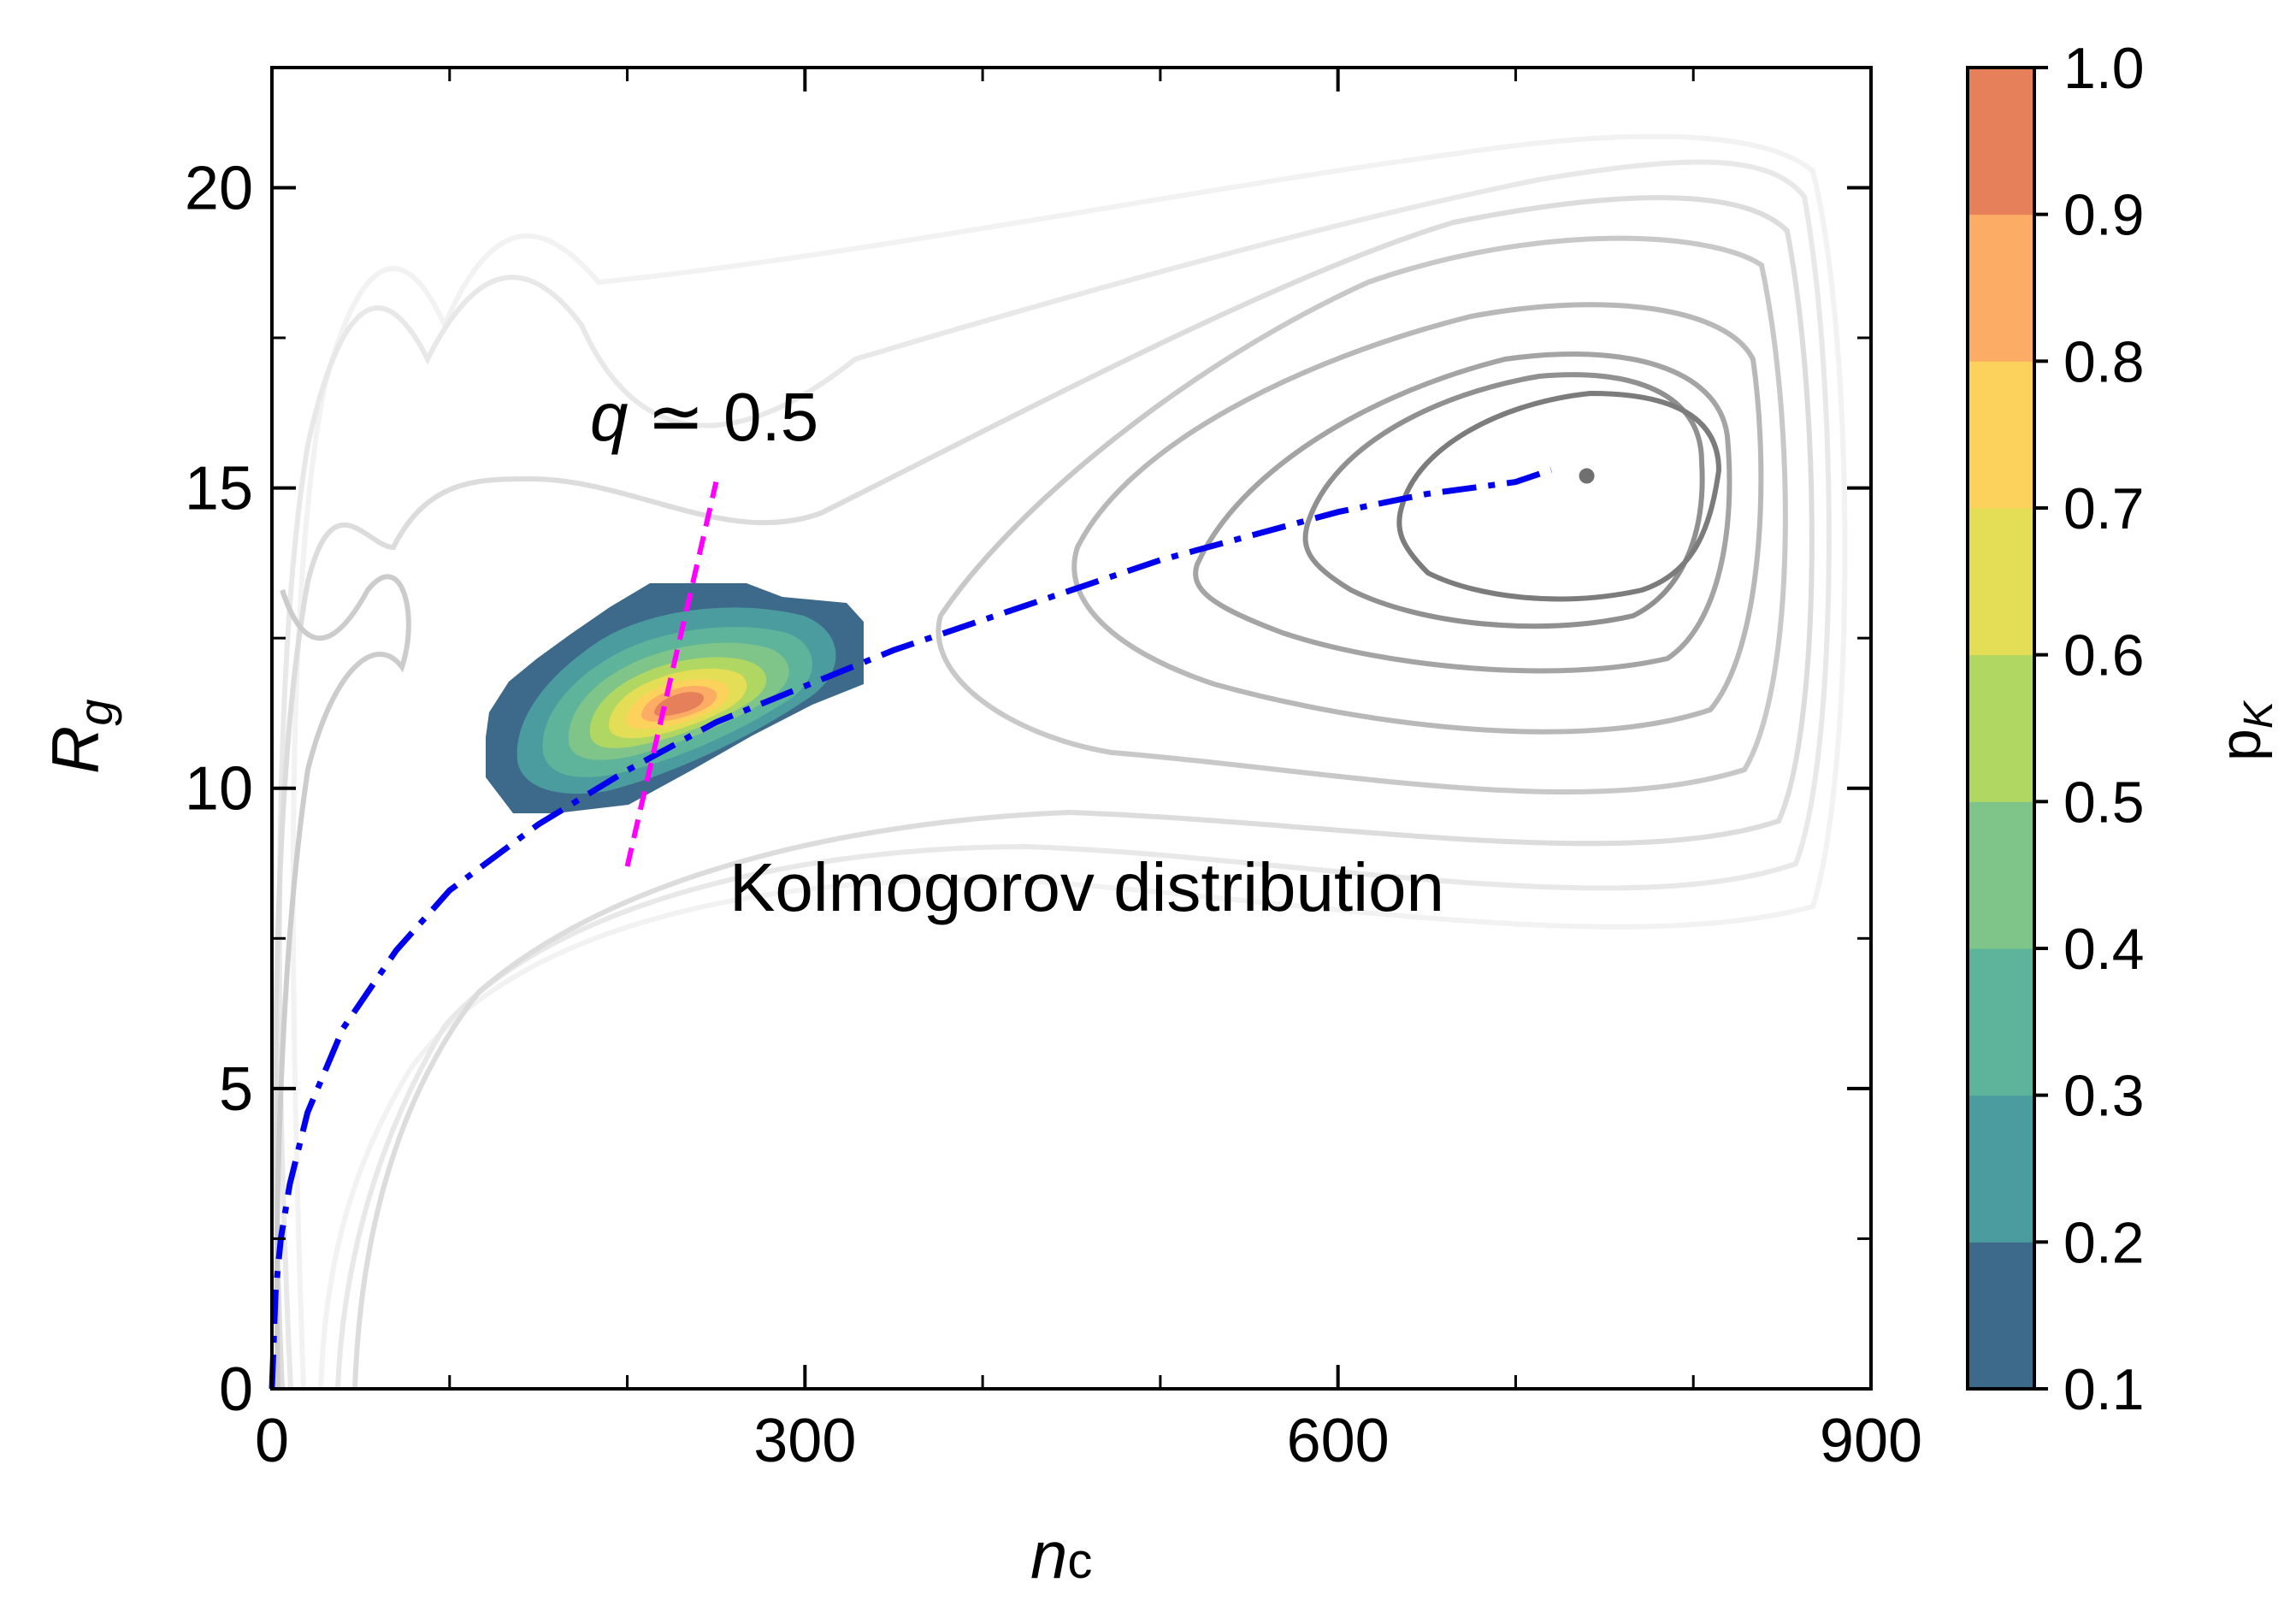  What do you see at coordinates (2258, 714) in the screenshot?
I see `colorbar-label-sub: K` at bounding box center [2258, 714].